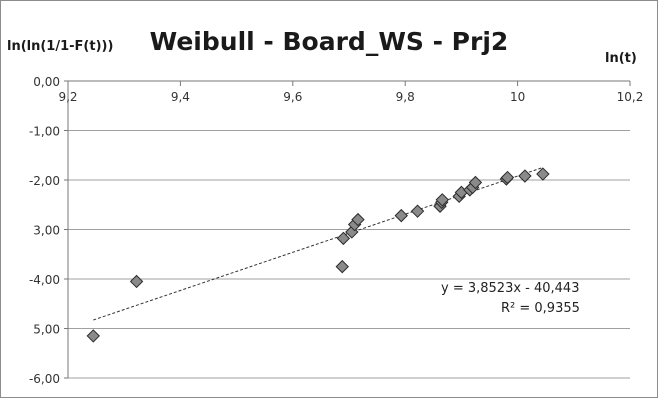 This screenshot has height=398, width=658. I want to click on chart-title: Weibull - Board_WS - Prj2, so click(329, 41).